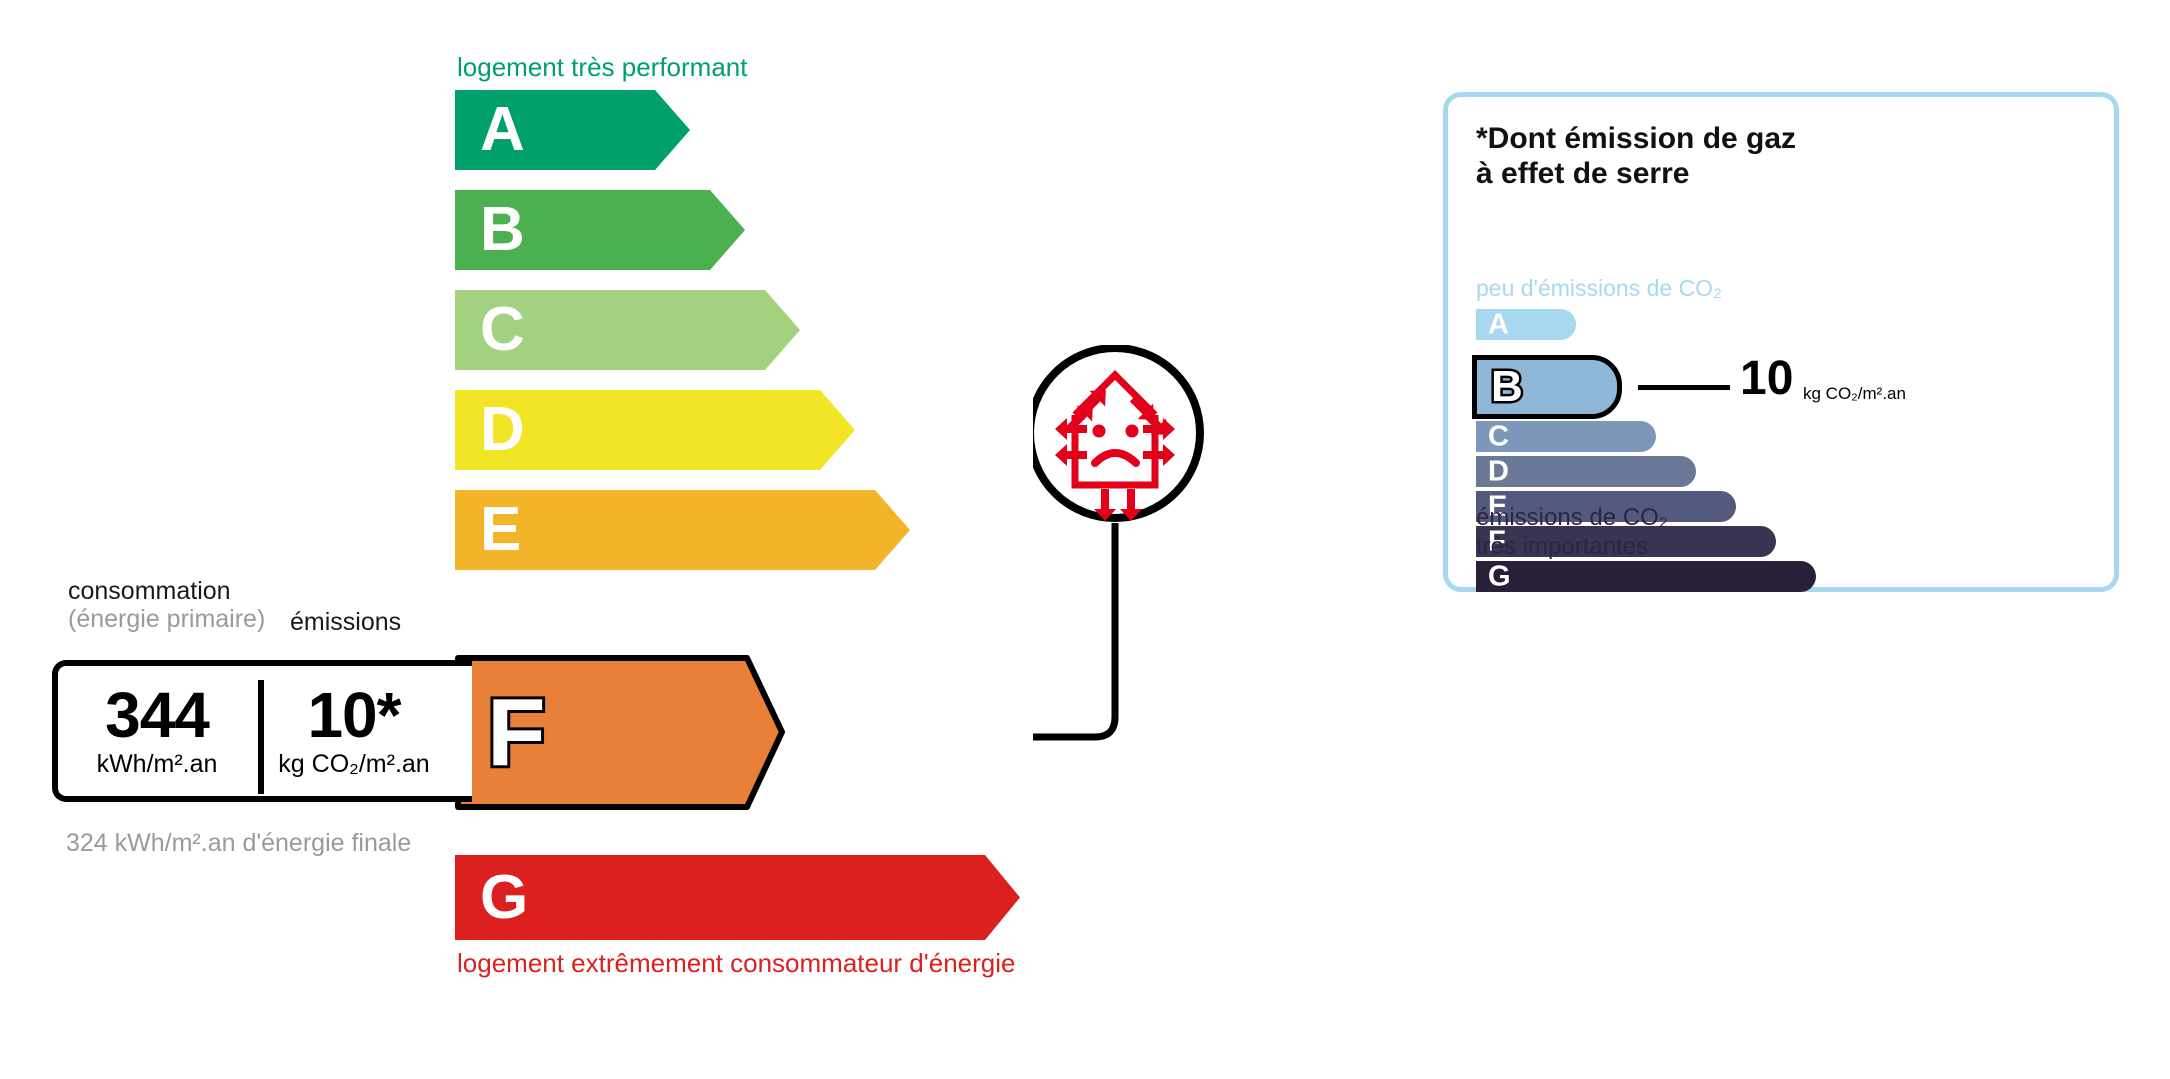 Image resolution: width=2170 pixels, height=1079 pixels. What do you see at coordinates (1547, 387) in the screenshot?
I see `co2-class-bar-b-current: B` at bounding box center [1547, 387].